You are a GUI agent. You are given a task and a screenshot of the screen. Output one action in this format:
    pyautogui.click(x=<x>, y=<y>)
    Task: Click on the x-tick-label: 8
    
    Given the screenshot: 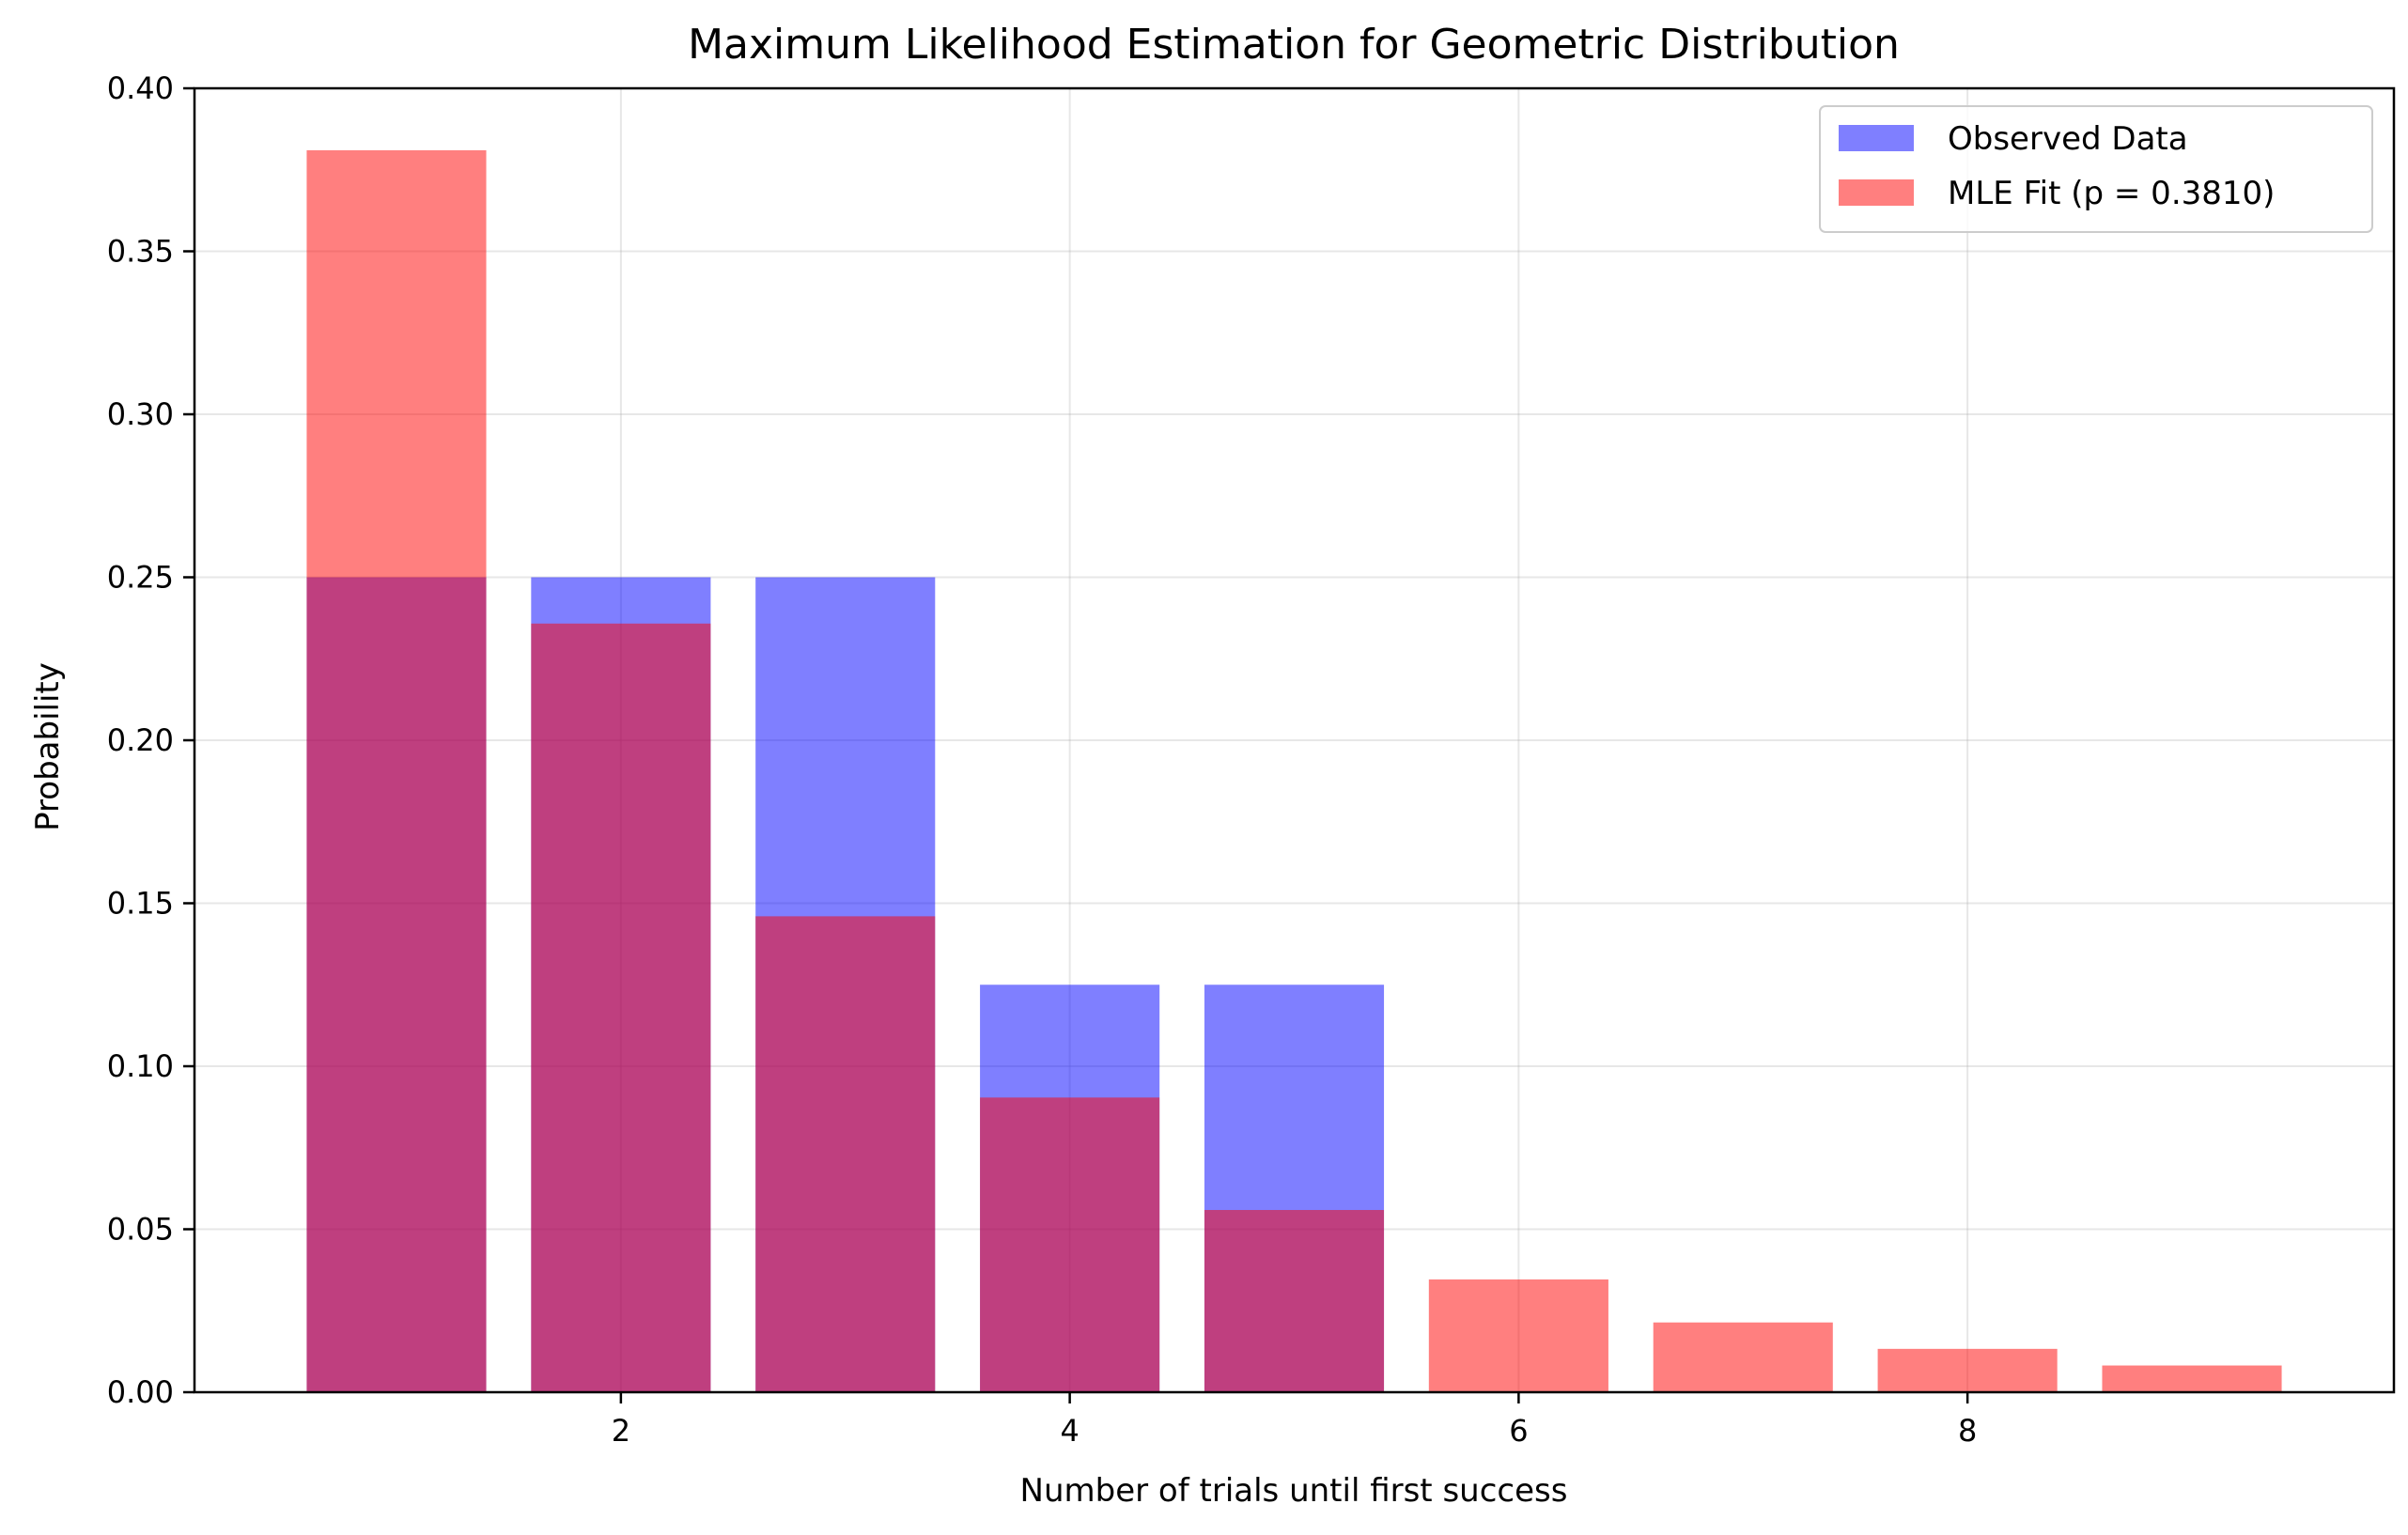 What is the action you would take?
    pyautogui.click(x=1967, y=1431)
    